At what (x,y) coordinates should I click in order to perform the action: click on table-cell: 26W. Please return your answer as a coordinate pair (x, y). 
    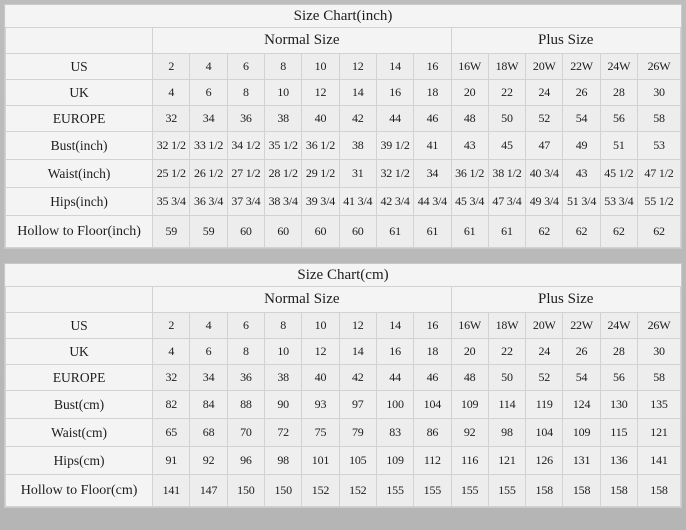
    Looking at the image, I should click on (659, 66).